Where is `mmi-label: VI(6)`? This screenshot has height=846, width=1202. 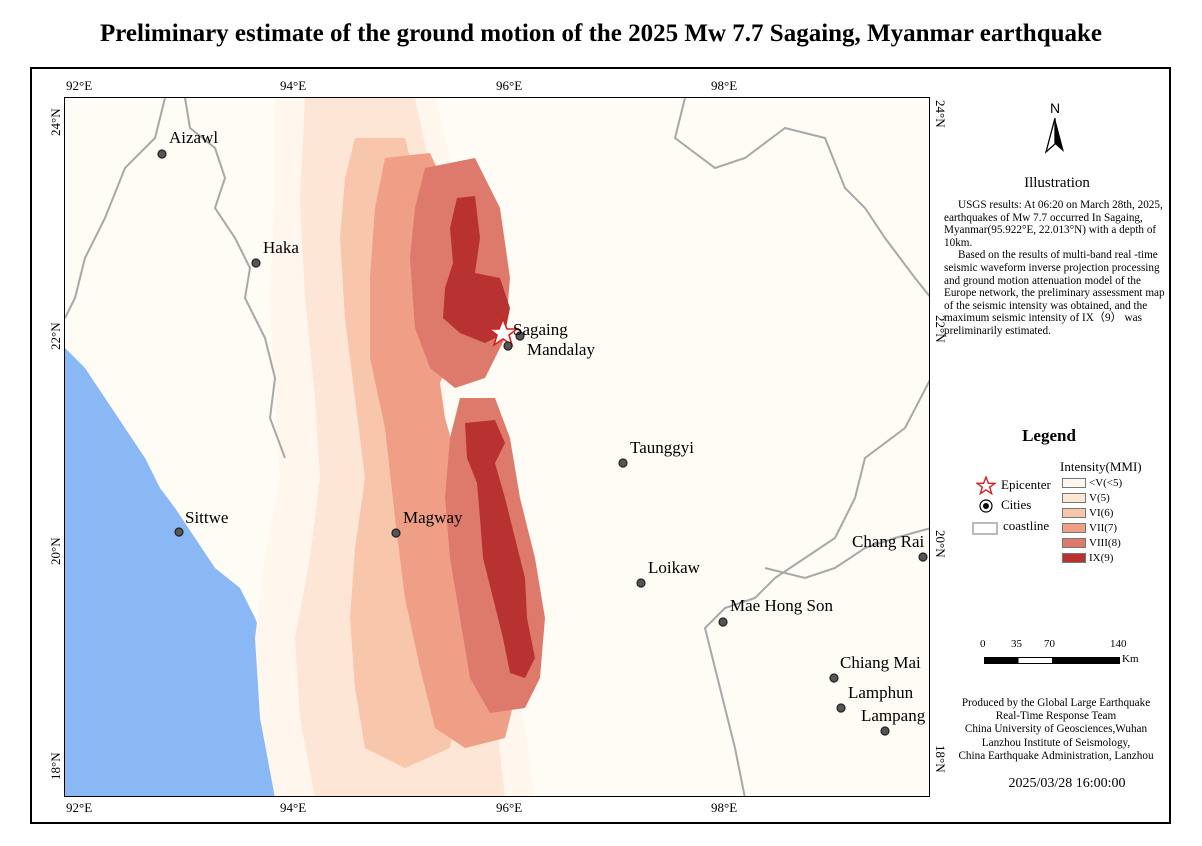
mmi-label: VI(6) is located at coordinates (1101, 513).